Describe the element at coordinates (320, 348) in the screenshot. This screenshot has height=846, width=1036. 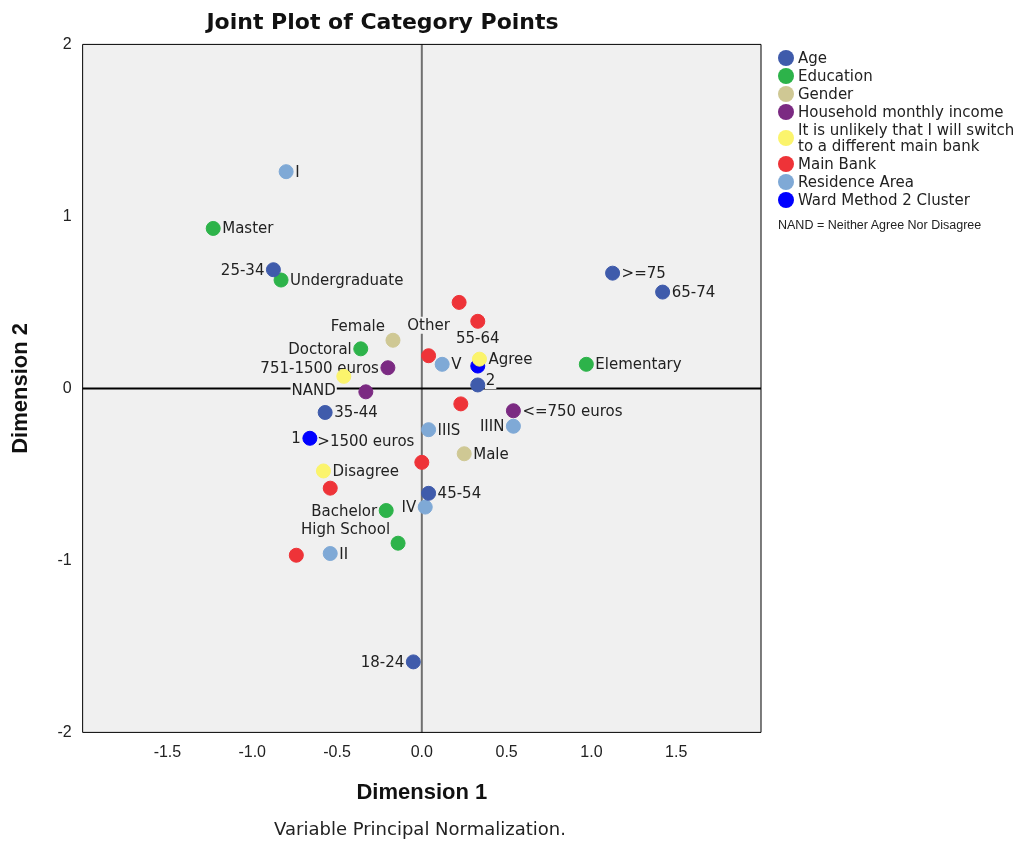
I see `annotation: Doctoral` at that location.